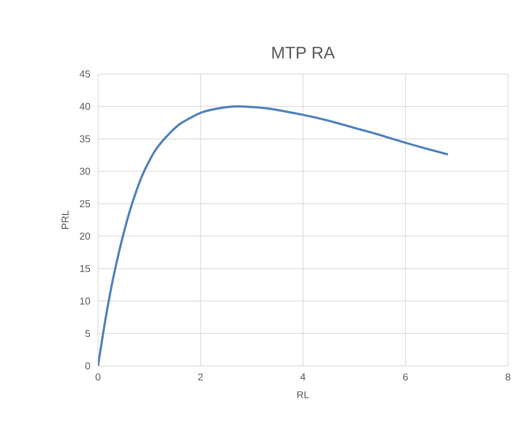 The image size is (514, 445). What do you see at coordinates (303, 376) in the screenshot?
I see `x-tick-label: 4` at bounding box center [303, 376].